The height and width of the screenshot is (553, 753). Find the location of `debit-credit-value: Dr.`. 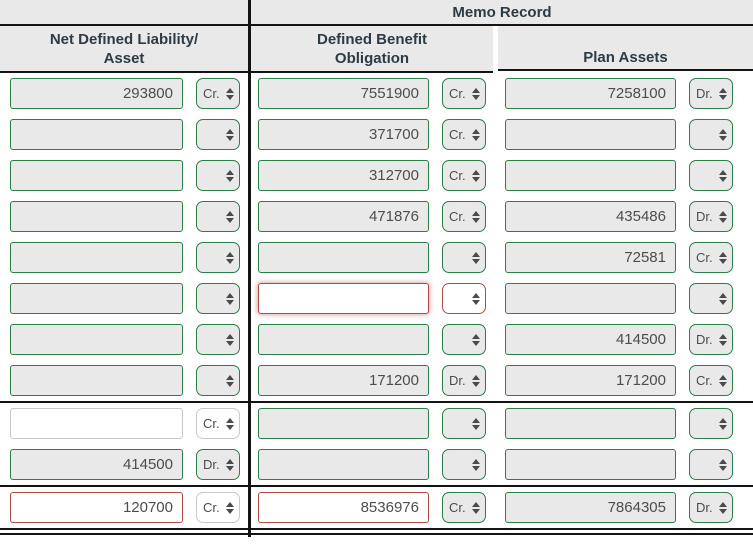

debit-credit-value: Dr. is located at coordinates (704, 507).